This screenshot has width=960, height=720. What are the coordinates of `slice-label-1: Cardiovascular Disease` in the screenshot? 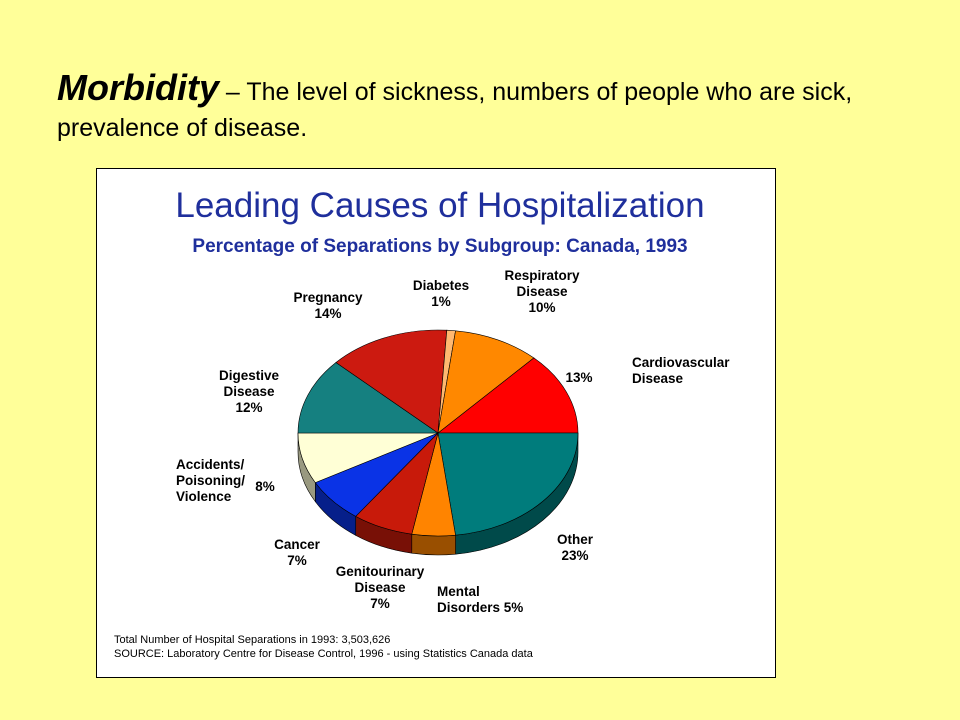 It's located at (681, 370).